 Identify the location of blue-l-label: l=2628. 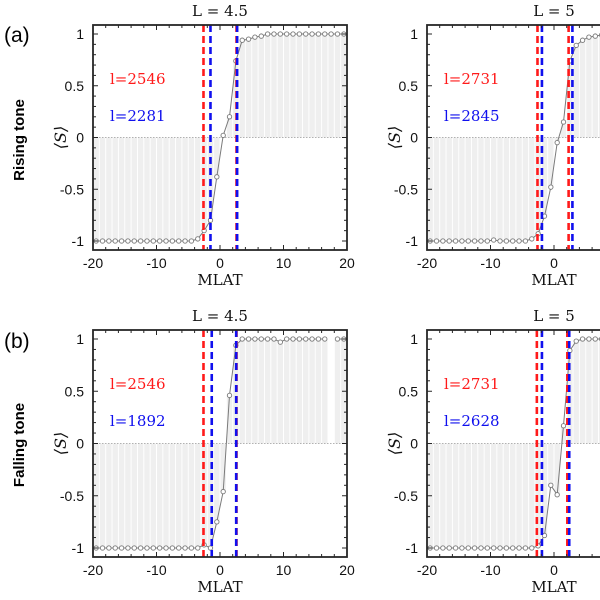
(472, 421).